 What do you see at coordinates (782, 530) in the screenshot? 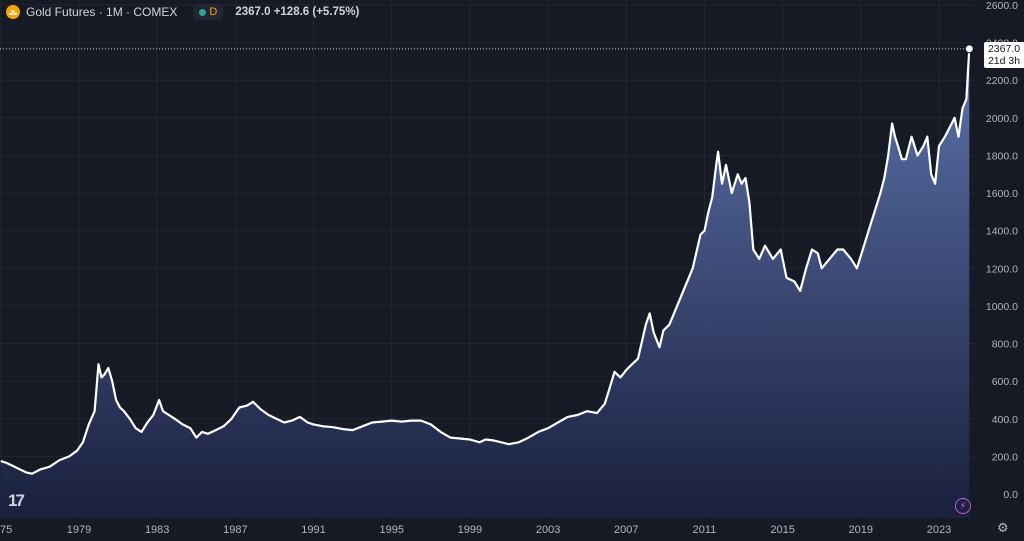
I see `x-tick-label: 2015` at bounding box center [782, 530].